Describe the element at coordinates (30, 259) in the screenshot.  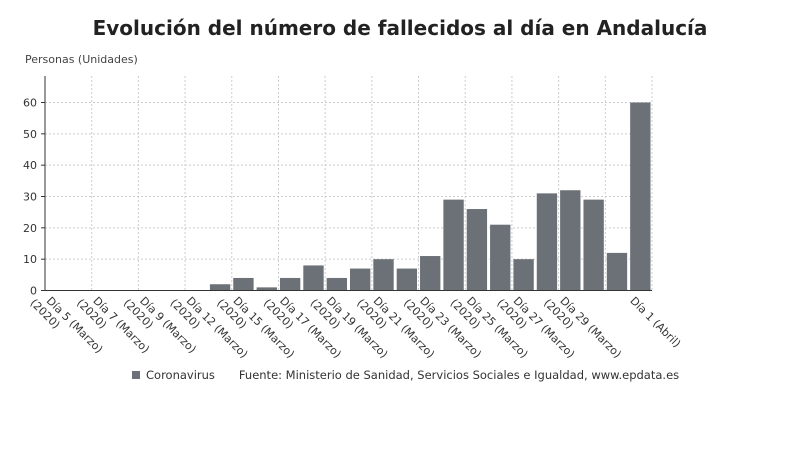
I see `y-tick-label: 10` at that location.